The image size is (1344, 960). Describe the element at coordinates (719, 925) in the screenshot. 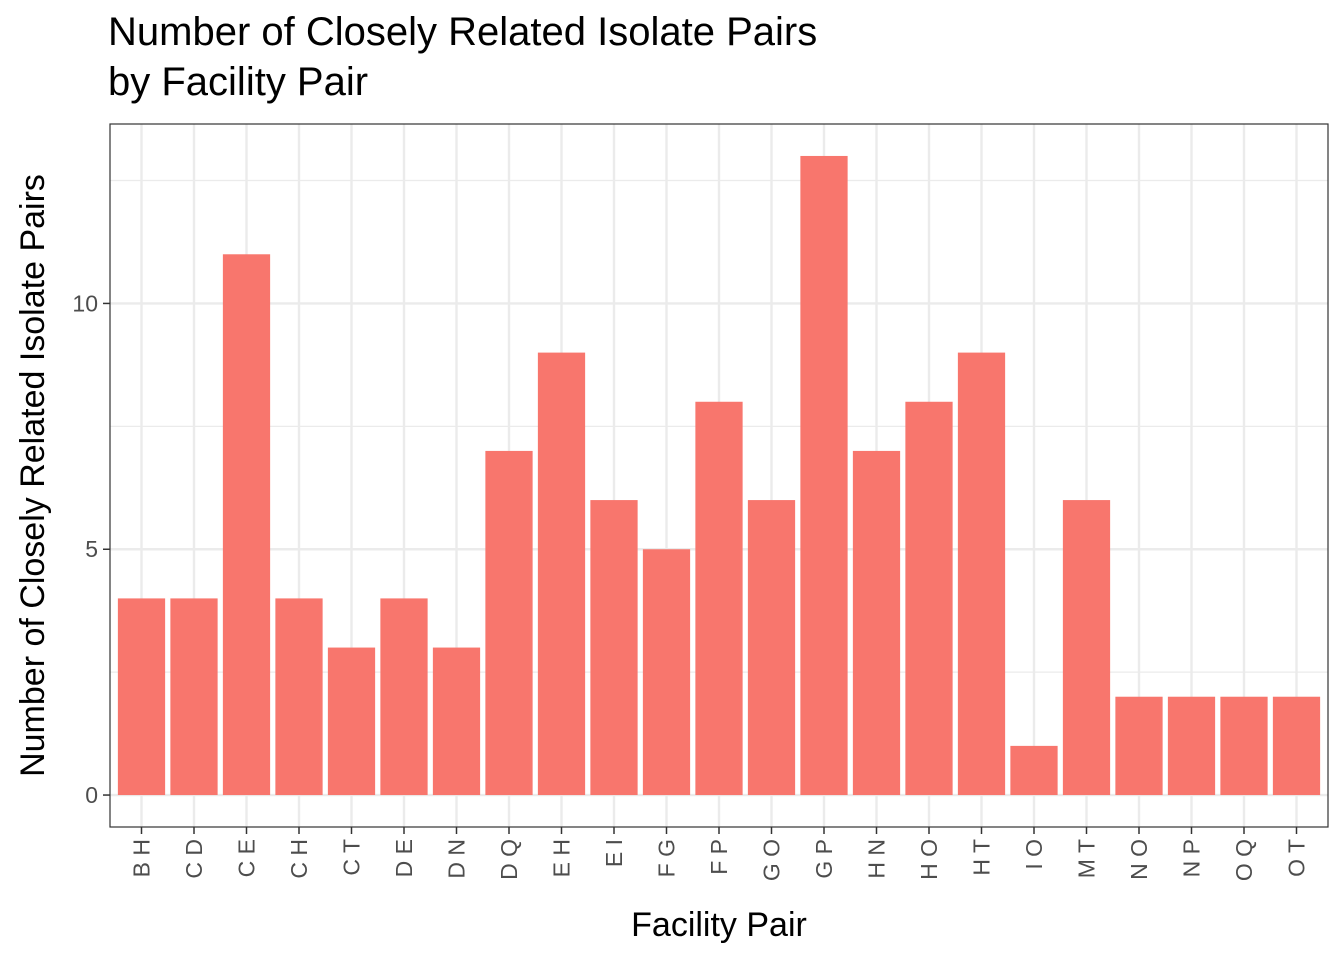

I see `x-axis-title: Facility Pair` at that location.